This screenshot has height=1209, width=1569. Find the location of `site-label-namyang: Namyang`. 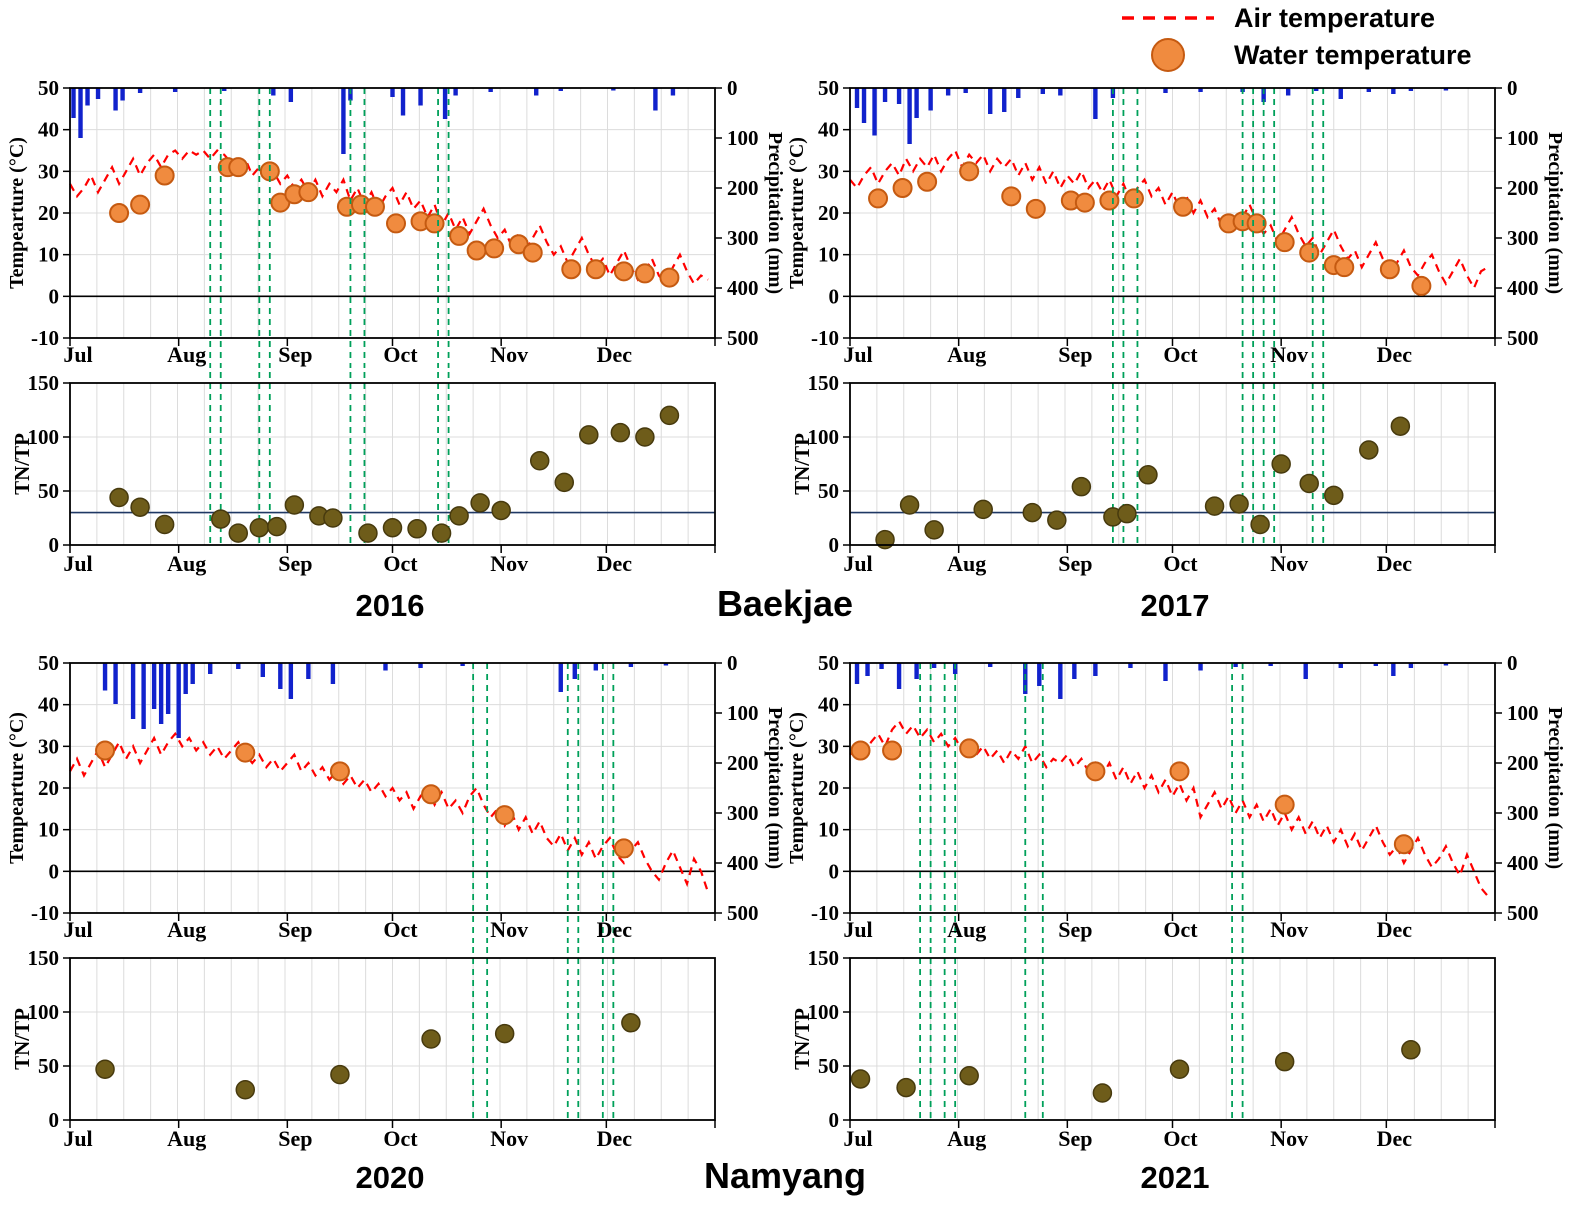

site-label-namyang: Namyang is located at coordinates (785, 1175).